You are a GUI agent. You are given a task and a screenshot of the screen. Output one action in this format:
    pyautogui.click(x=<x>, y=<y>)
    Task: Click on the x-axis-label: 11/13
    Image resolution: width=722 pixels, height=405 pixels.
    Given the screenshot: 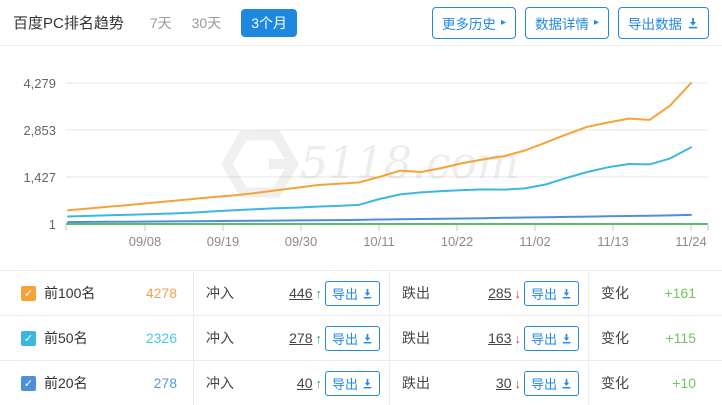 What is the action you would take?
    pyautogui.click(x=613, y=241)
    